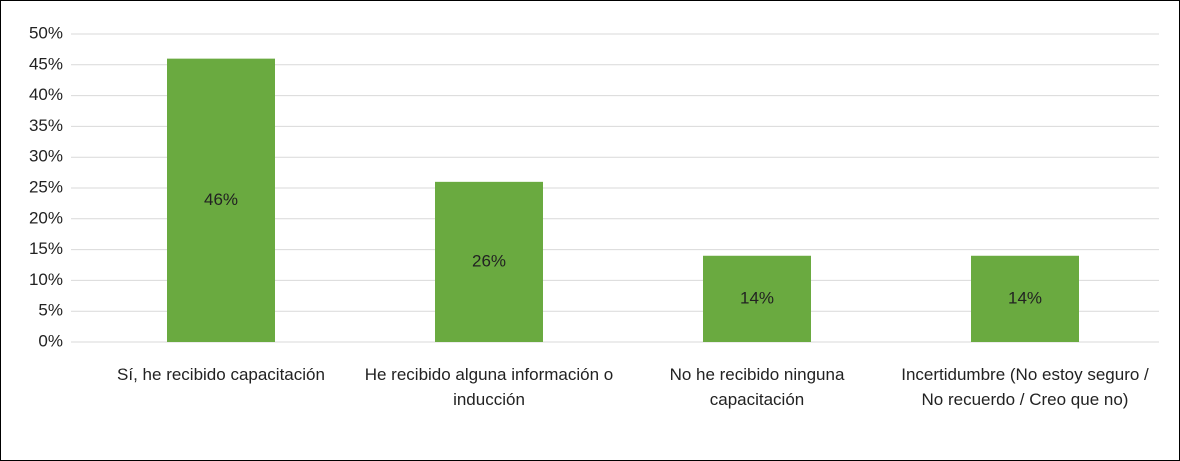 This screenshot has height=461, width=1180. What do you see at coordinates (46, 94) in the screenshot?
I see `y-tick-label: 40%` at bounding box center [46, 94].